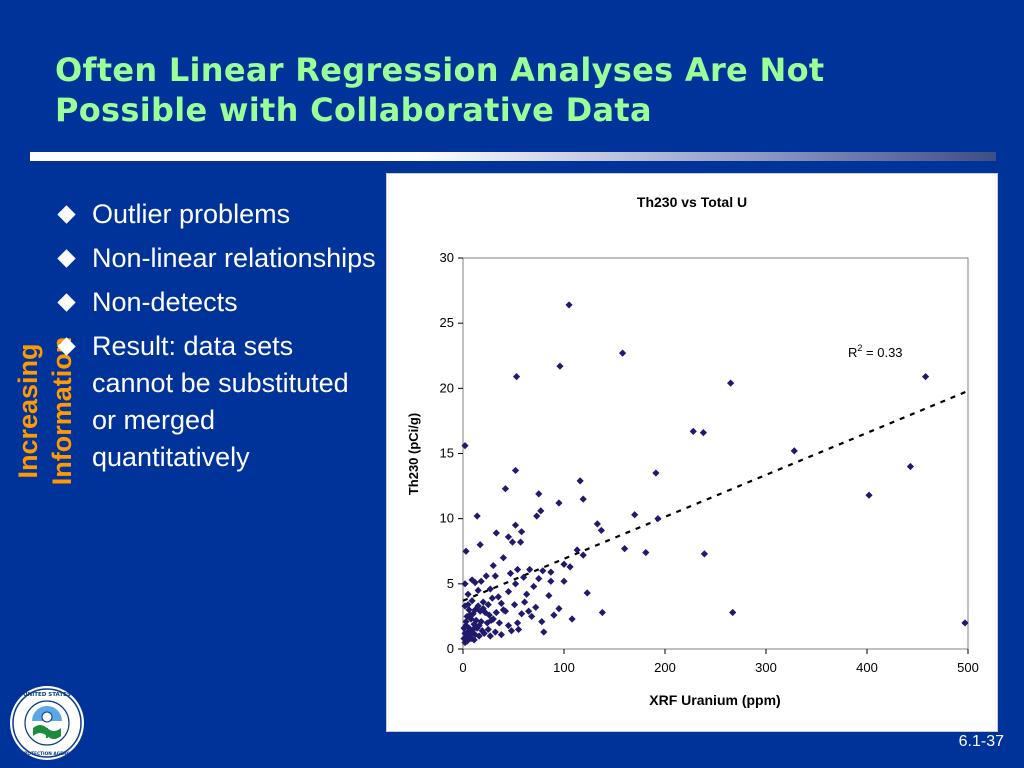 This screenshot has width=1024, height=768. I want to click on y-tick-label: 0, so click(450, 648).